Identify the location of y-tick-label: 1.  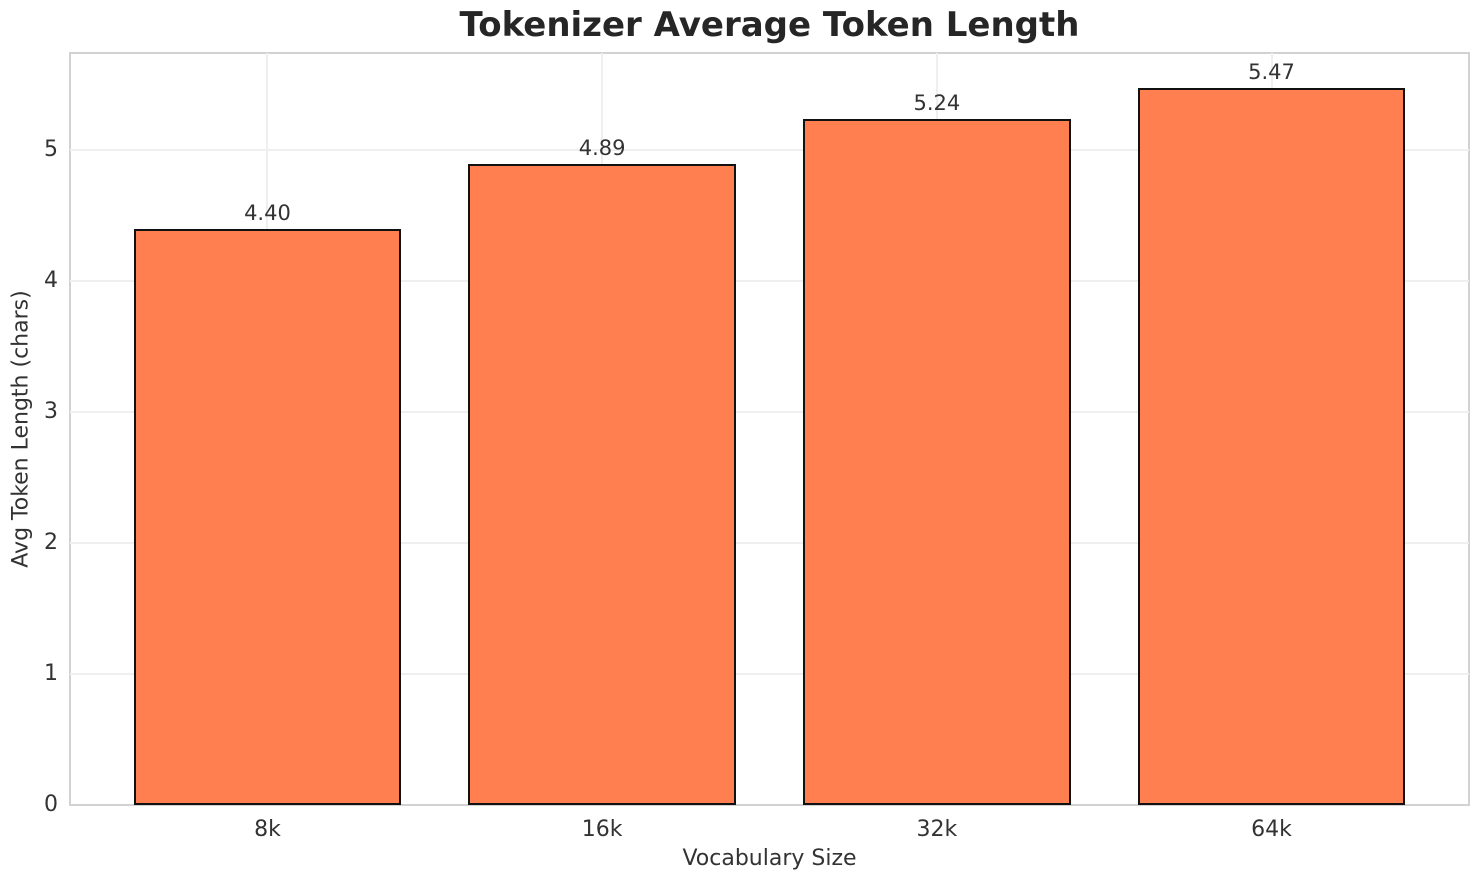
(51, 673).